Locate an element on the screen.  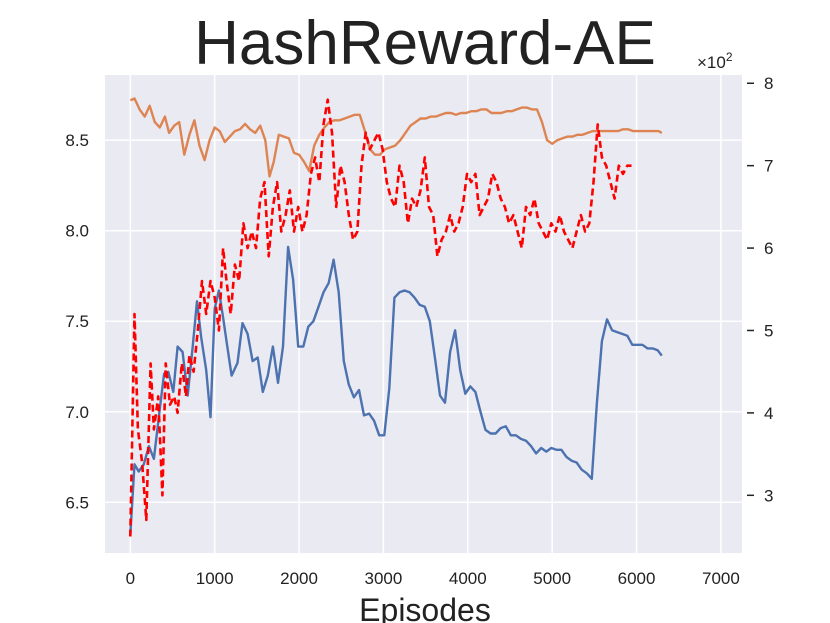
left-y-tick-label: 8.5 is located at coordinates (77, 140).